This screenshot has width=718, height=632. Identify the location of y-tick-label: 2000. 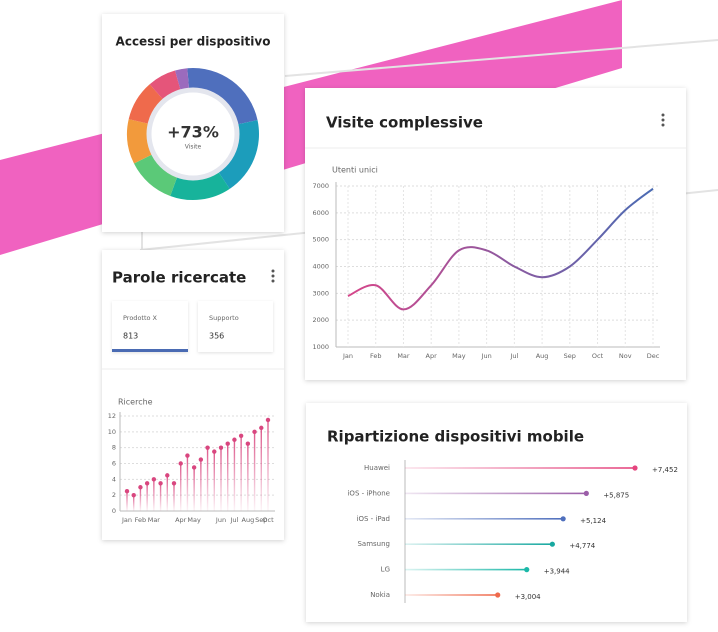
(320, 320).